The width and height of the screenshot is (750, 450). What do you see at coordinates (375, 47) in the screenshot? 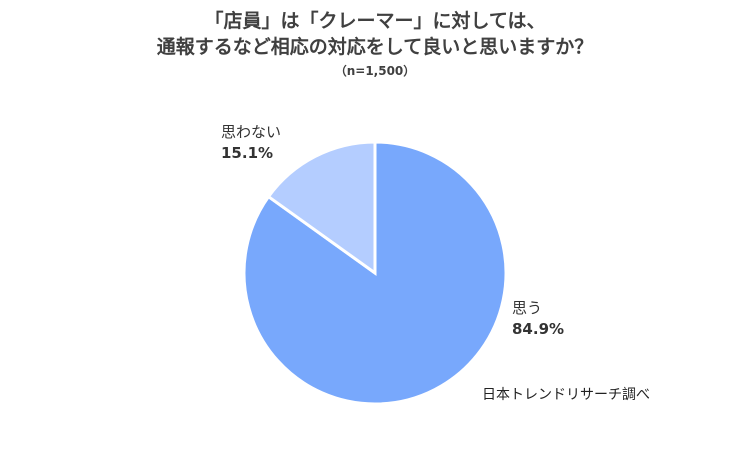
I see `chart-title-line-2: 通報するなど相応の対応をして良いと思いますか？` at bounding box center [375, 47].